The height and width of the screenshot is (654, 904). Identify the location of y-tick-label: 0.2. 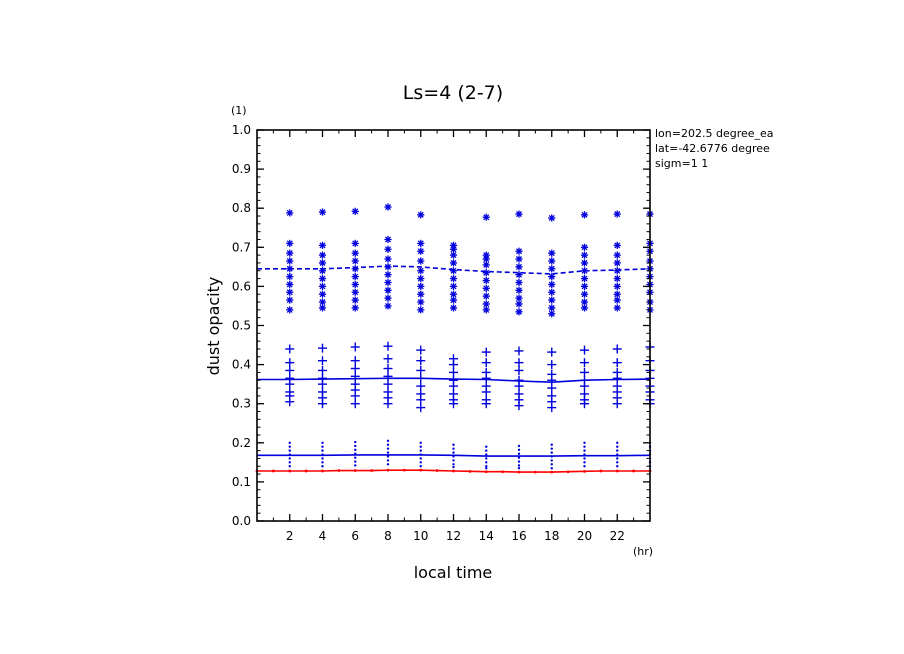
(241, 443).